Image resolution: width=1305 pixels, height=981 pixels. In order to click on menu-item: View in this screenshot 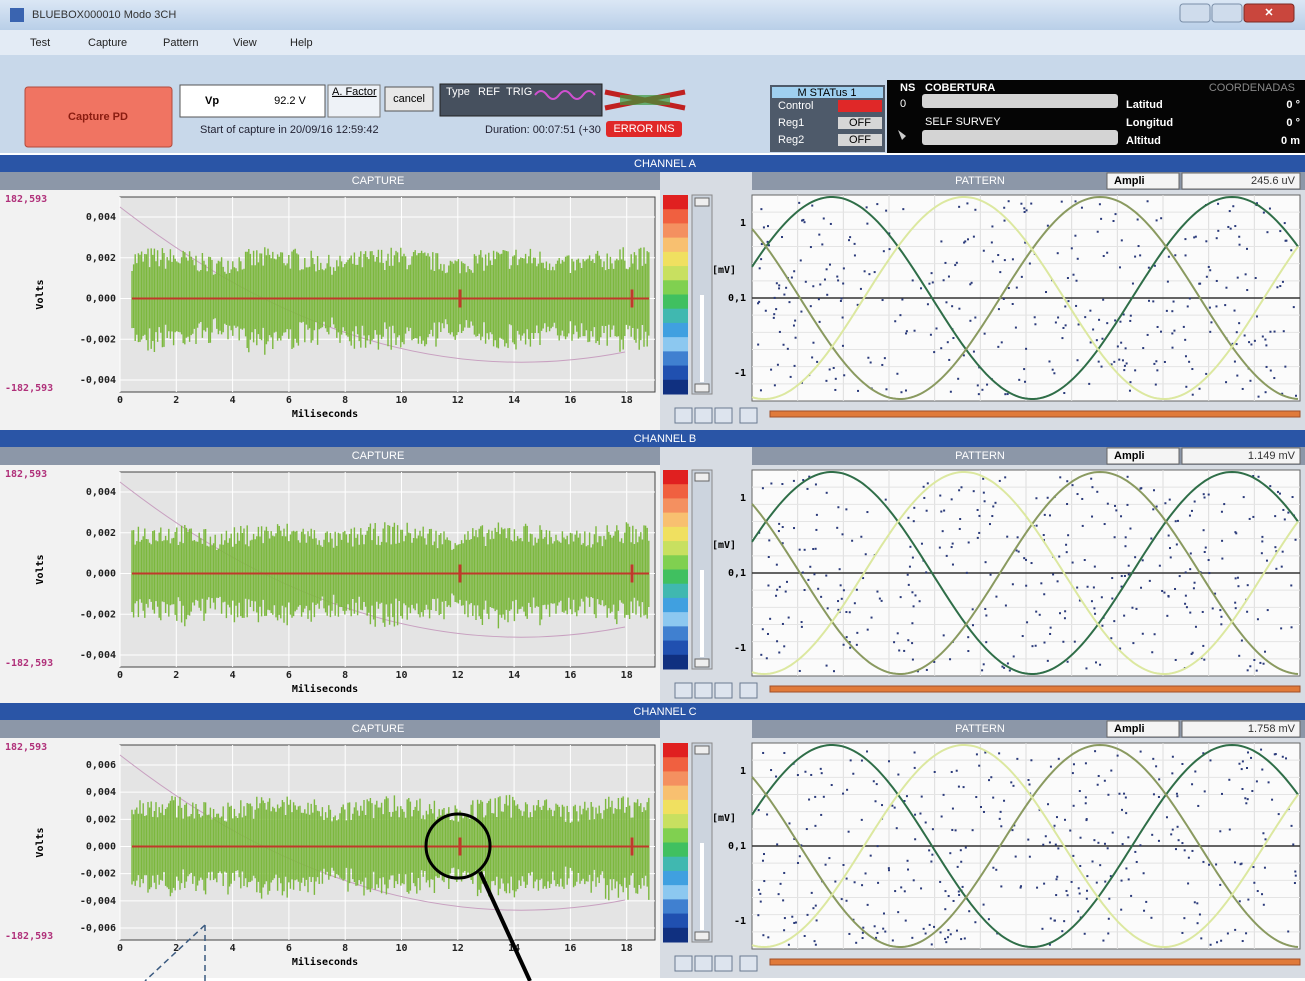, I will do `click(245, 43)`.